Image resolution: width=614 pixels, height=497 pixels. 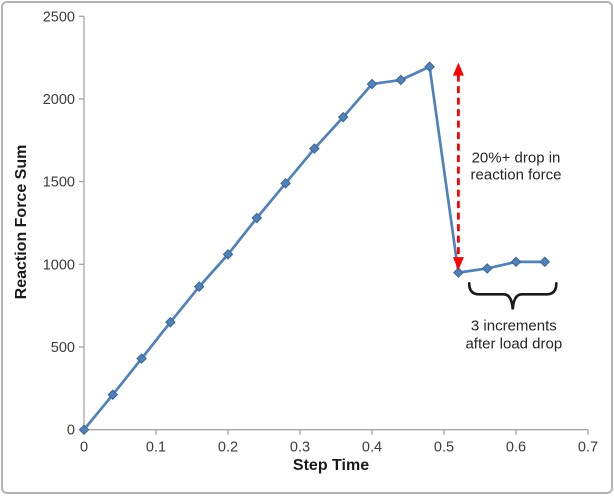 What do you see at coordinates (516, 175) in the screenshot?
I see `drop-annotation-line2: reaction force` at bounding box center [516, 175].